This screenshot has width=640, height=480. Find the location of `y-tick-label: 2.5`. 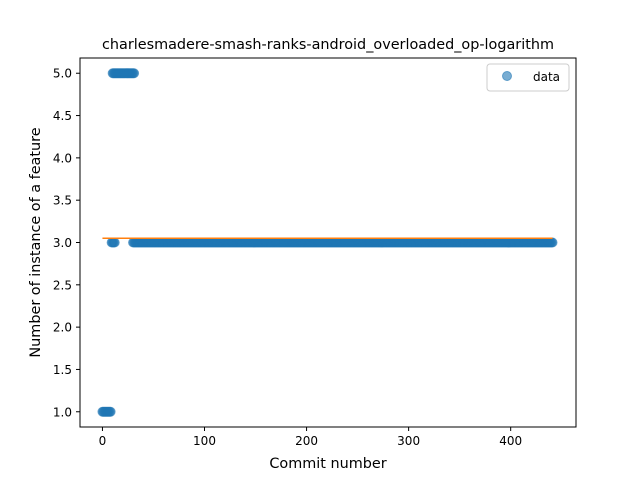

y-tick-label: 2.5 is located at coordinates (62, 285).